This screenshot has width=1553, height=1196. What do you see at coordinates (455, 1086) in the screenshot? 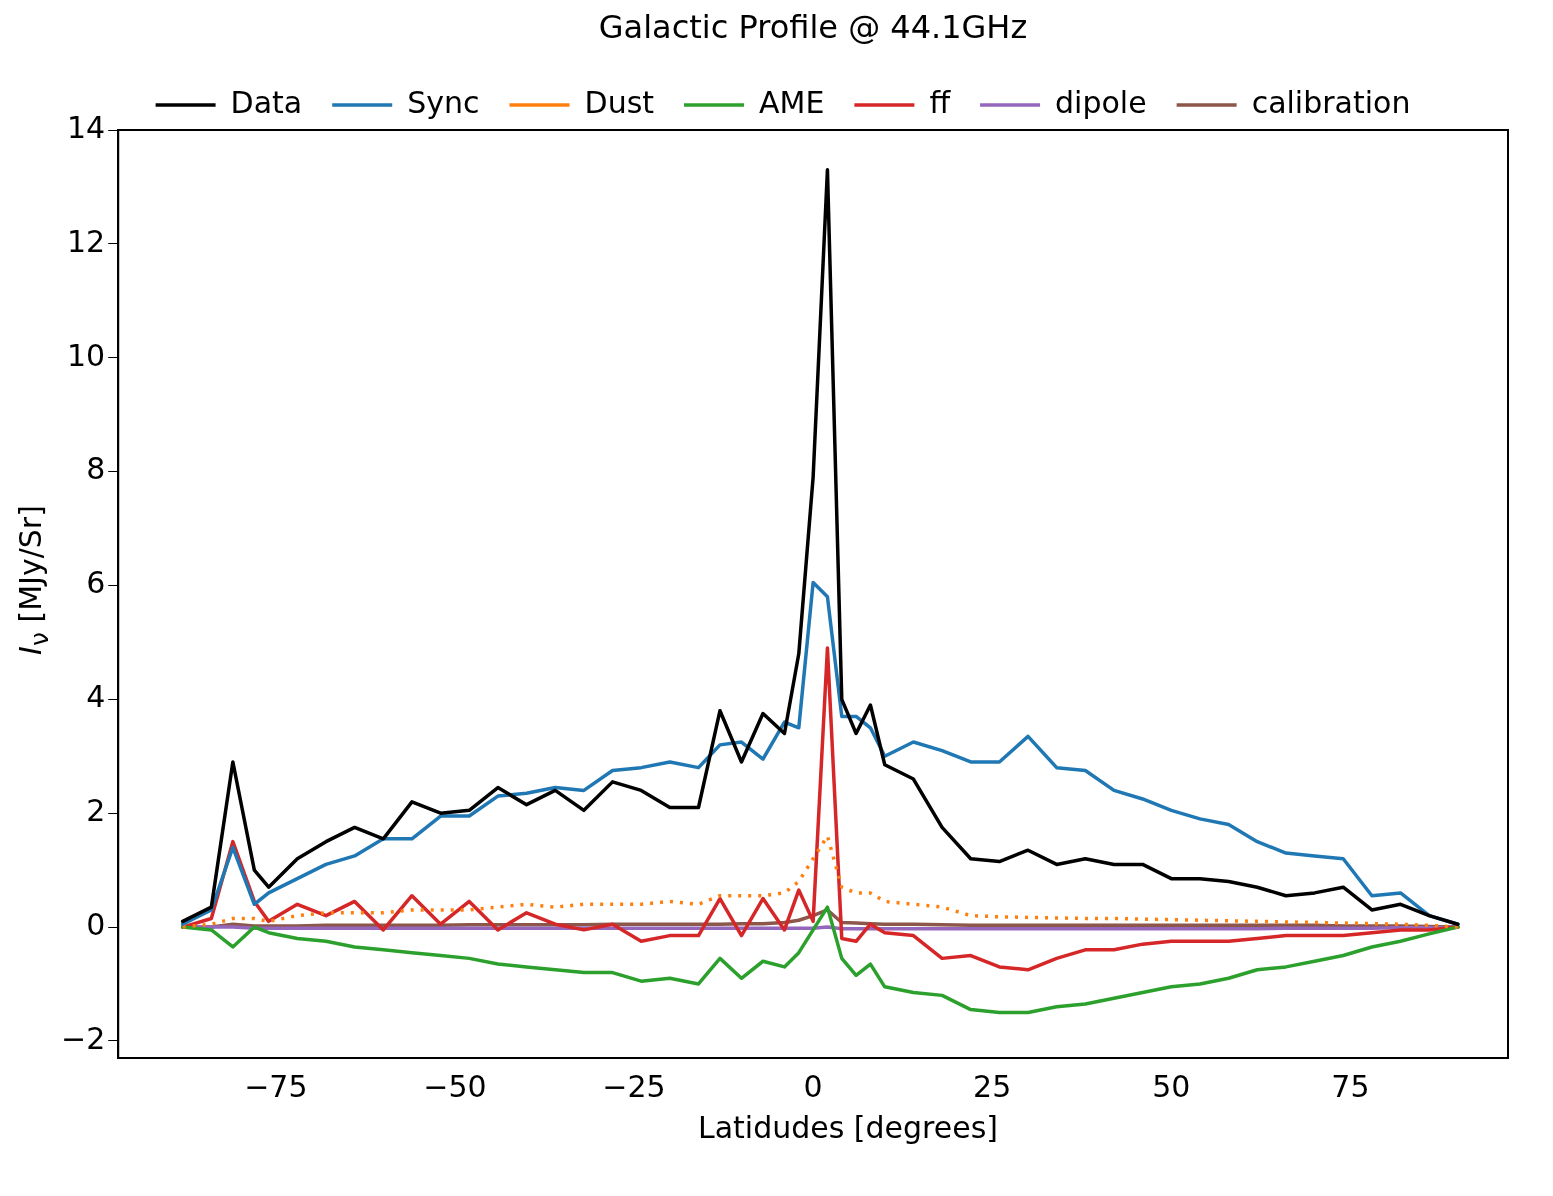
I see `x-tick-label: −50` at bounding box center [455, 1086].